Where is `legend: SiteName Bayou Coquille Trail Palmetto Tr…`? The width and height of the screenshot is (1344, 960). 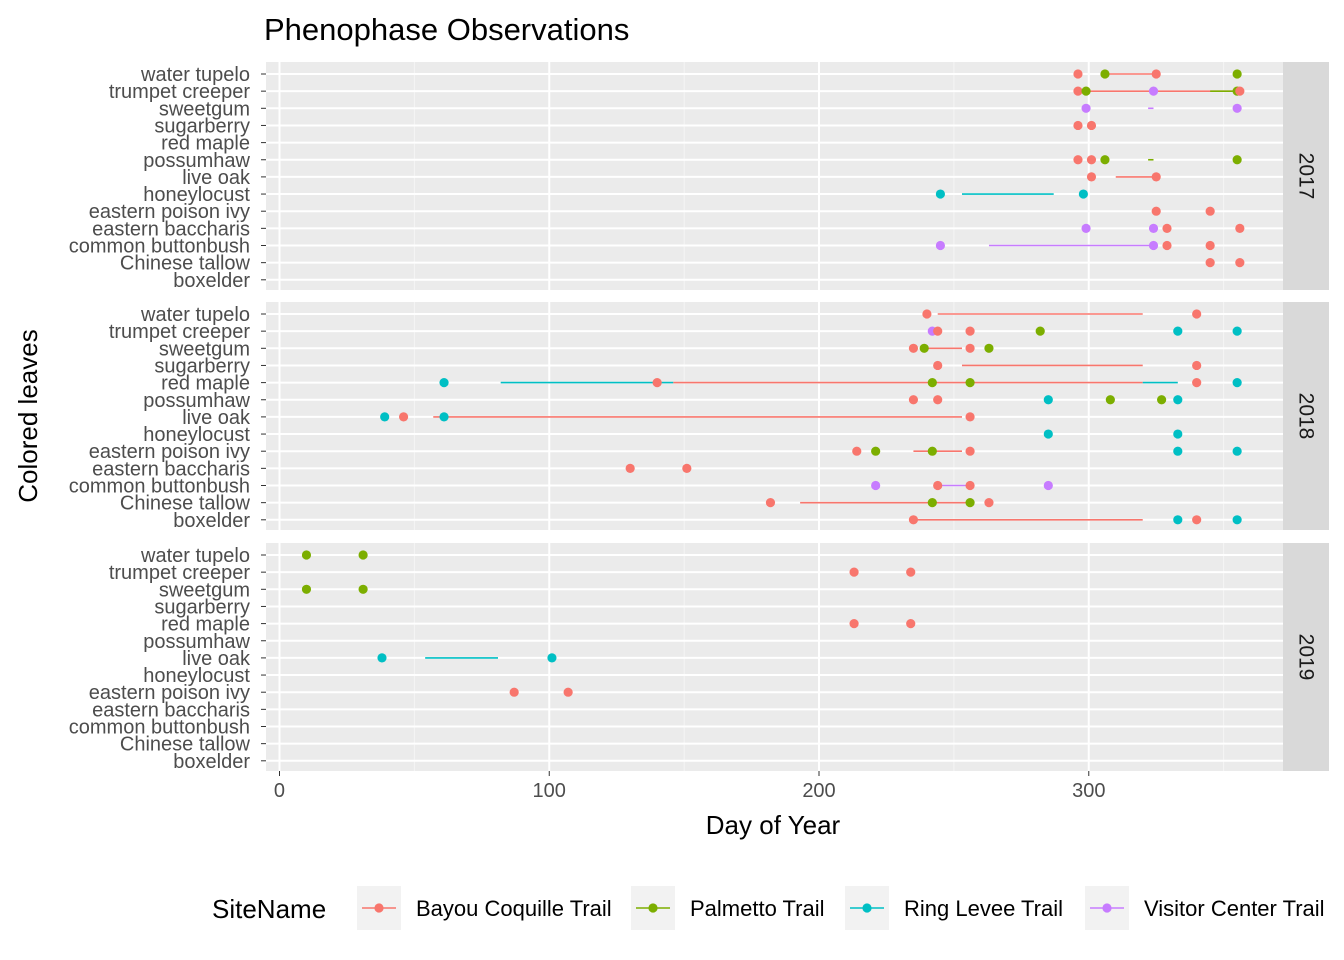 legend: SiteName Bayou Coquille Trail Palmetto Tr… is located at coordinates (768, 908).